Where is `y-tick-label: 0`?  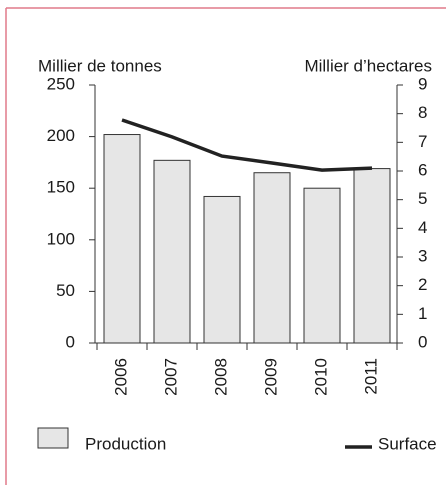
y-tick-label: 0 is located at coordinates (70, 341).